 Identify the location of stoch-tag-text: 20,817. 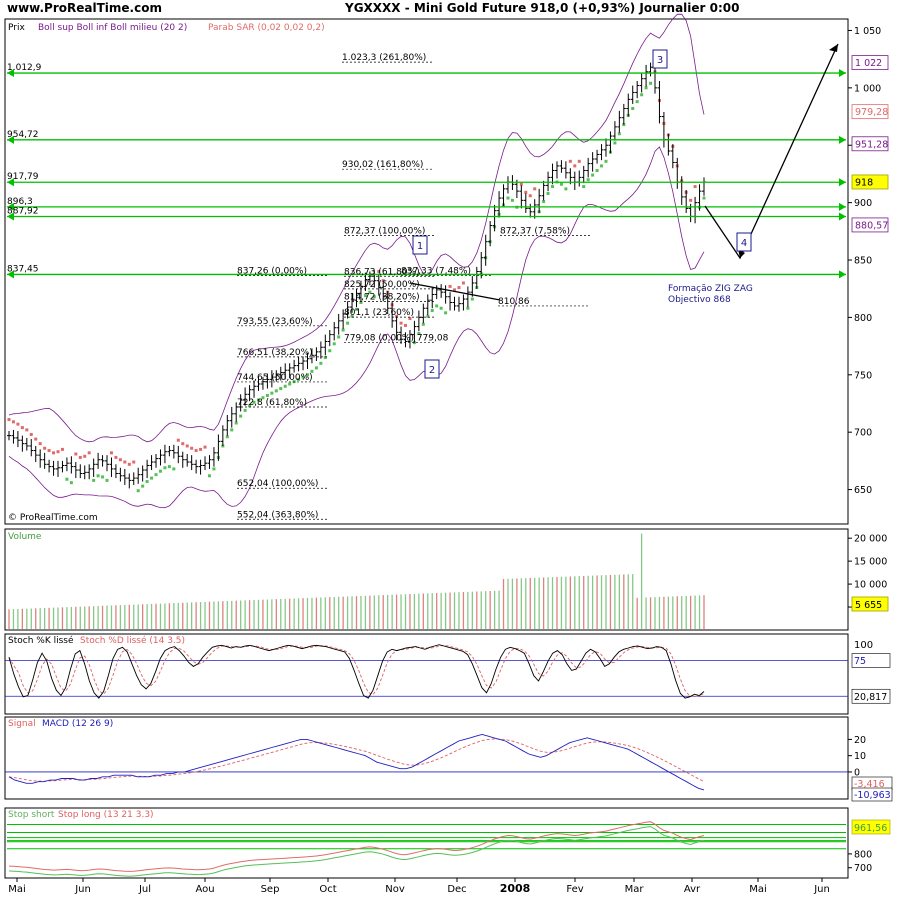
(870, 697).